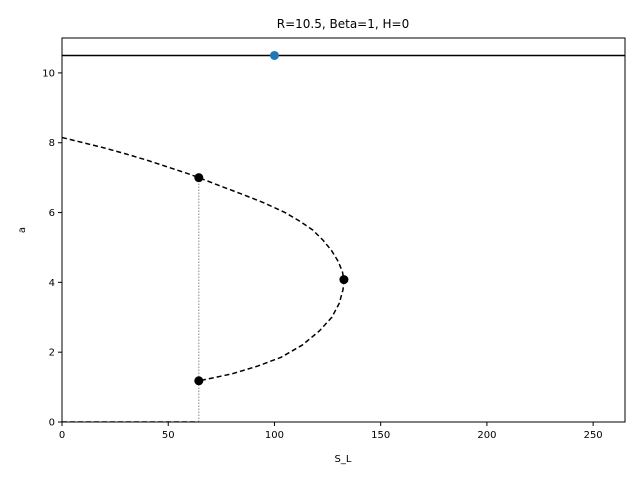 This screenshot has height=480, width=640. Describe the element at coordinates (343, 24) in the screenshot. I see `chart-title: R=10.5, Beta=1, H=0` at that location.